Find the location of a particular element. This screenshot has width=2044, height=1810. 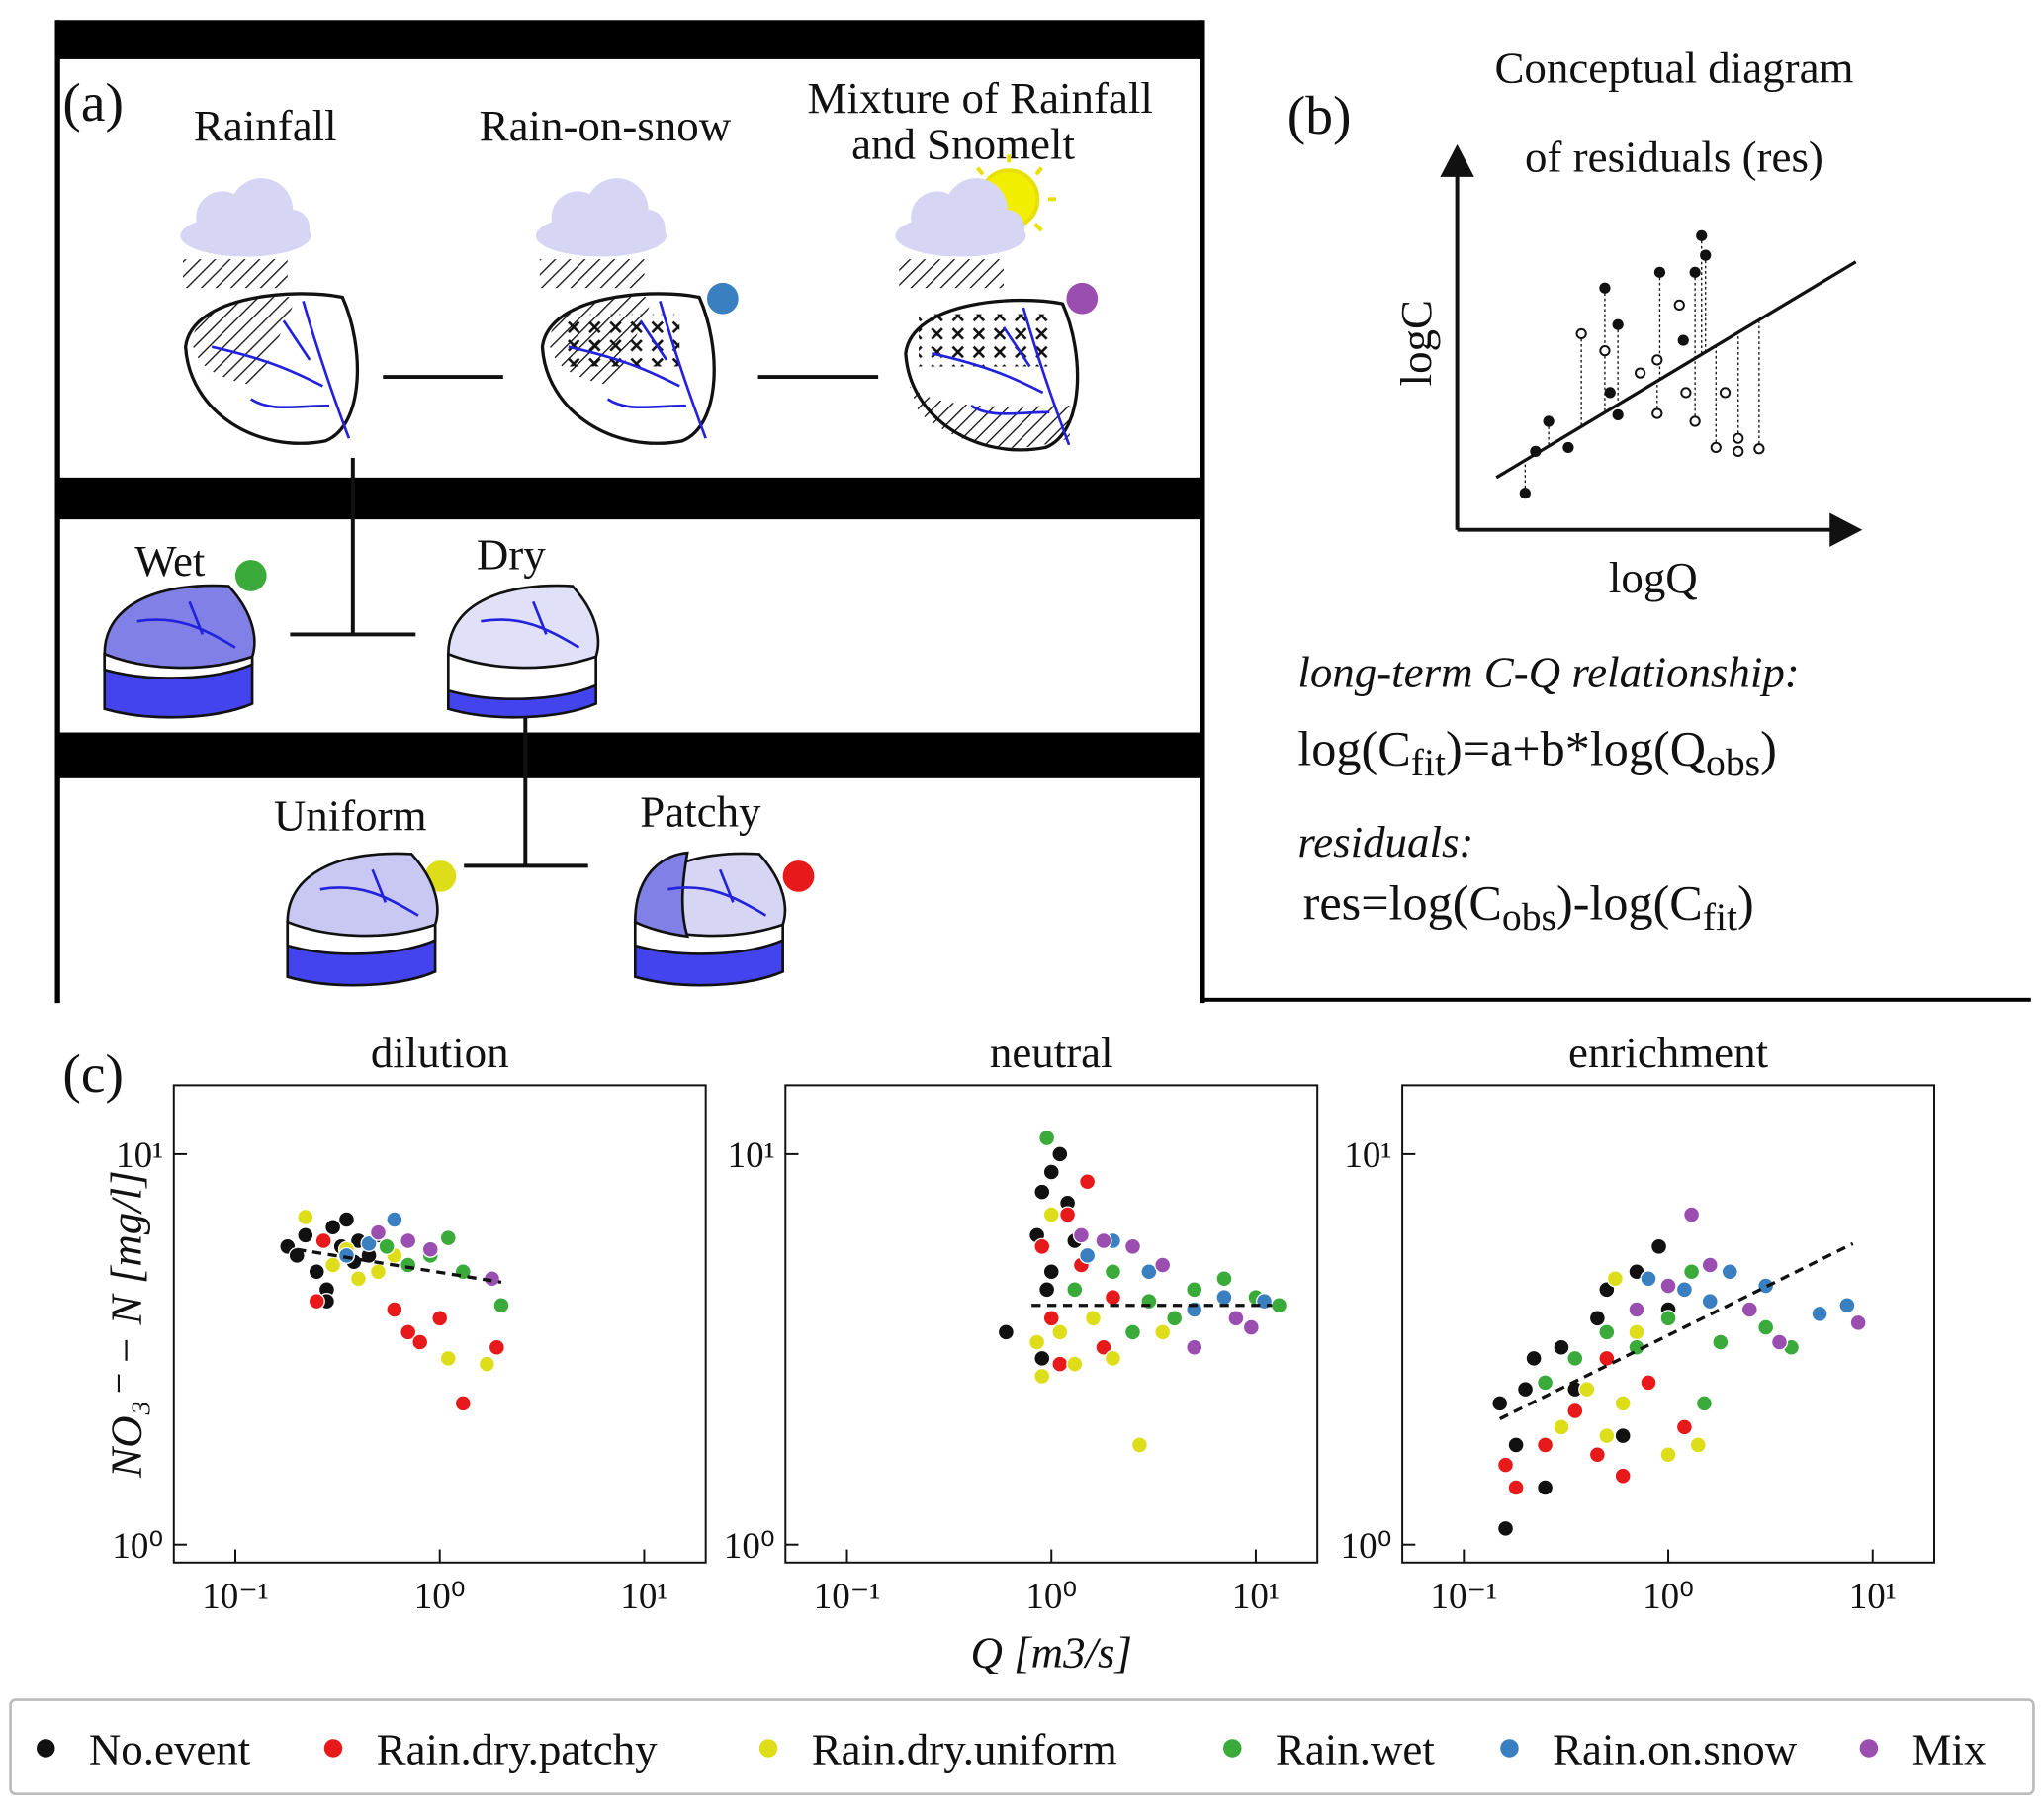

residuals-label: residuals: is located at coordinates (1385, 841).